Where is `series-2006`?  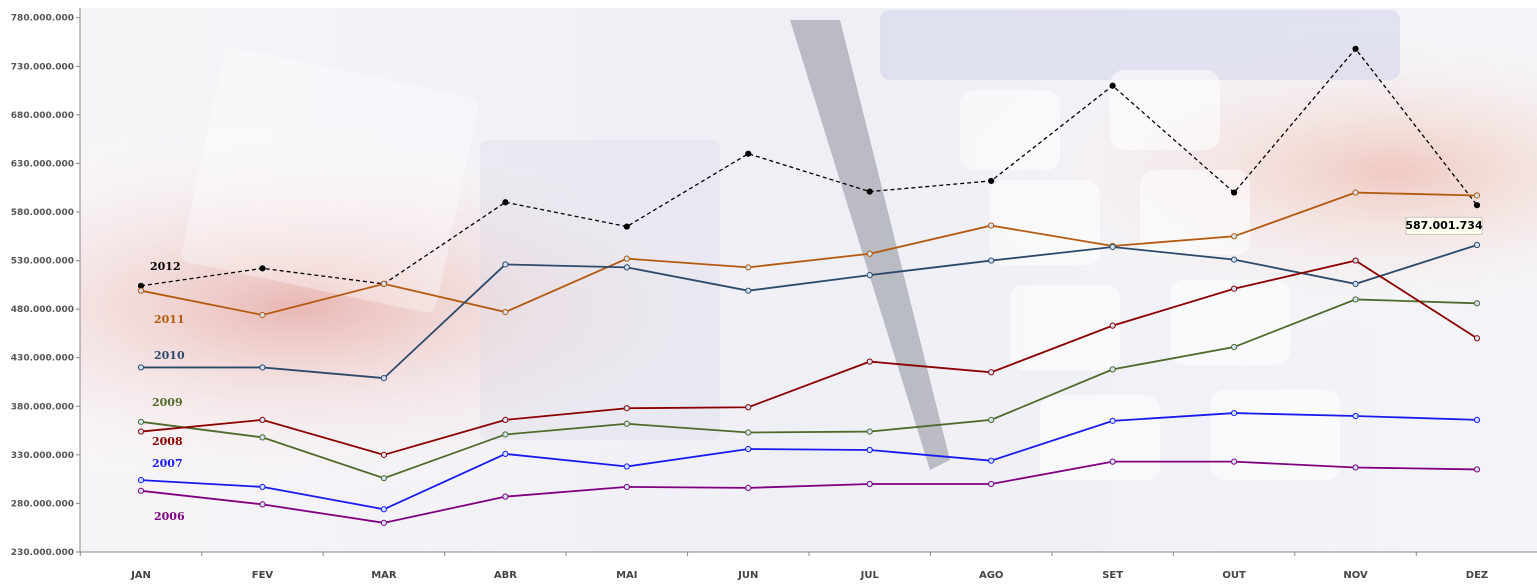
series-2006 is located at coordinates (809, 492).